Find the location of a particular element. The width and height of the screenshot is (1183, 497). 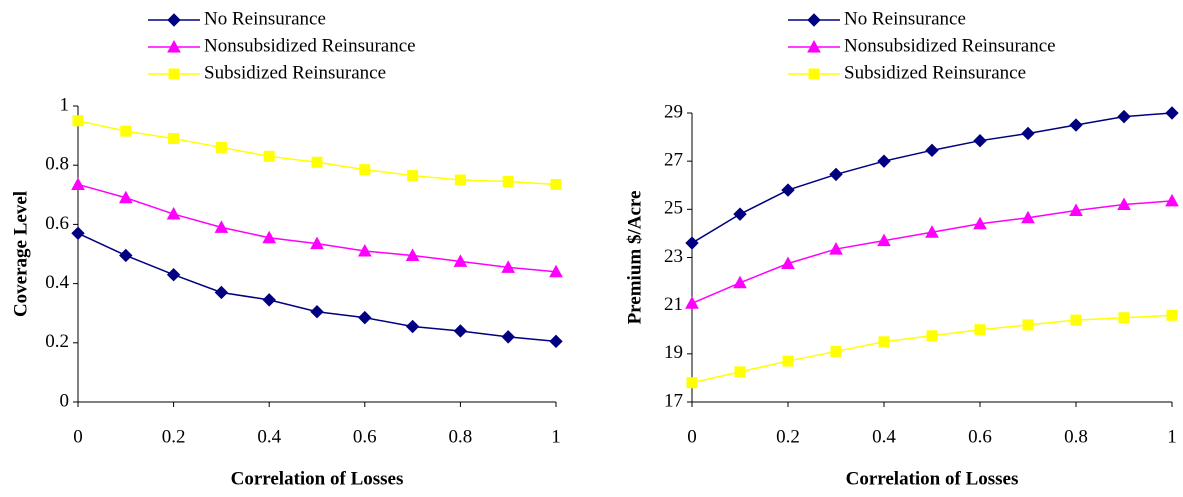

y-tick-label: 19 is located at coordinates (673, 352).